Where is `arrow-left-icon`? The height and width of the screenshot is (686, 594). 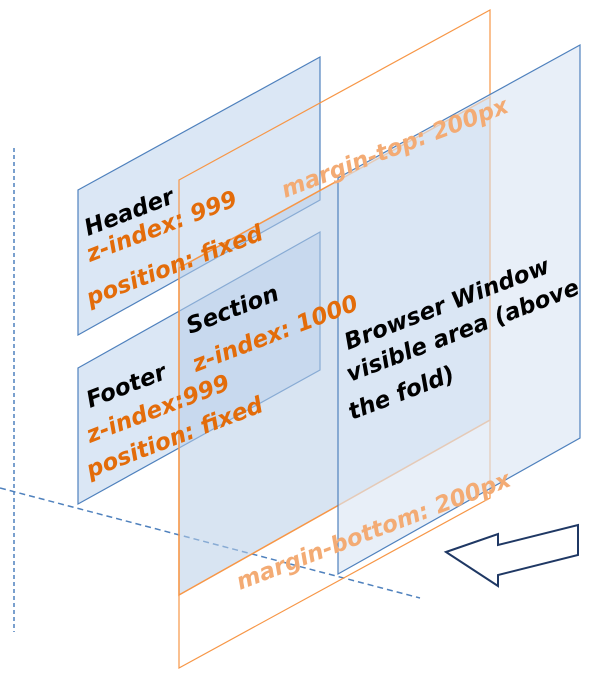
arrow-left-icon is located at coordinates (511, 555).